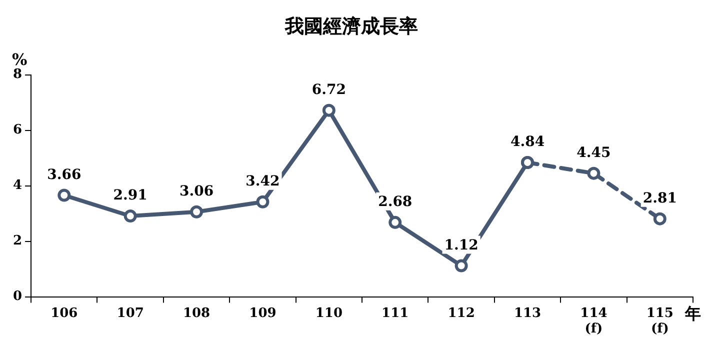  Describe the element at coordinates (659, 198) in the screenshot. I see `data-label: 2.81` at that location.